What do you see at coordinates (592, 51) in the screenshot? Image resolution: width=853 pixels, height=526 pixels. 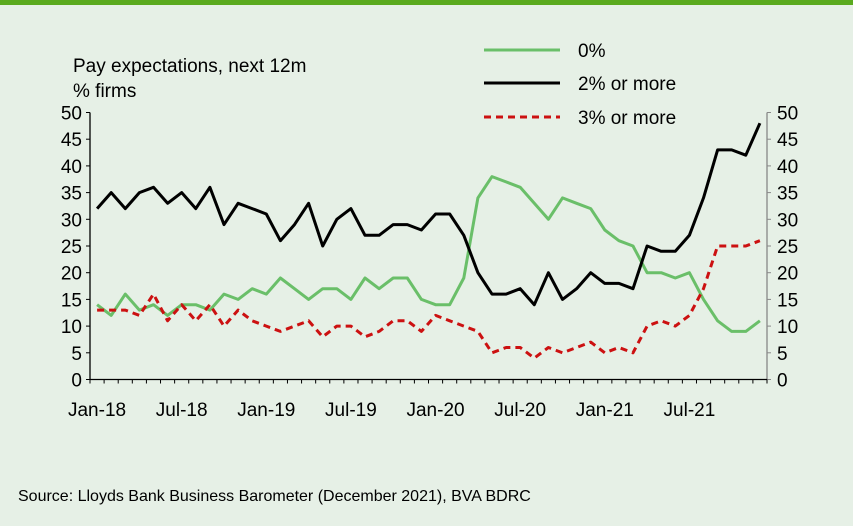 I see `legend-label: 0%` at bounding box center [592, 51].